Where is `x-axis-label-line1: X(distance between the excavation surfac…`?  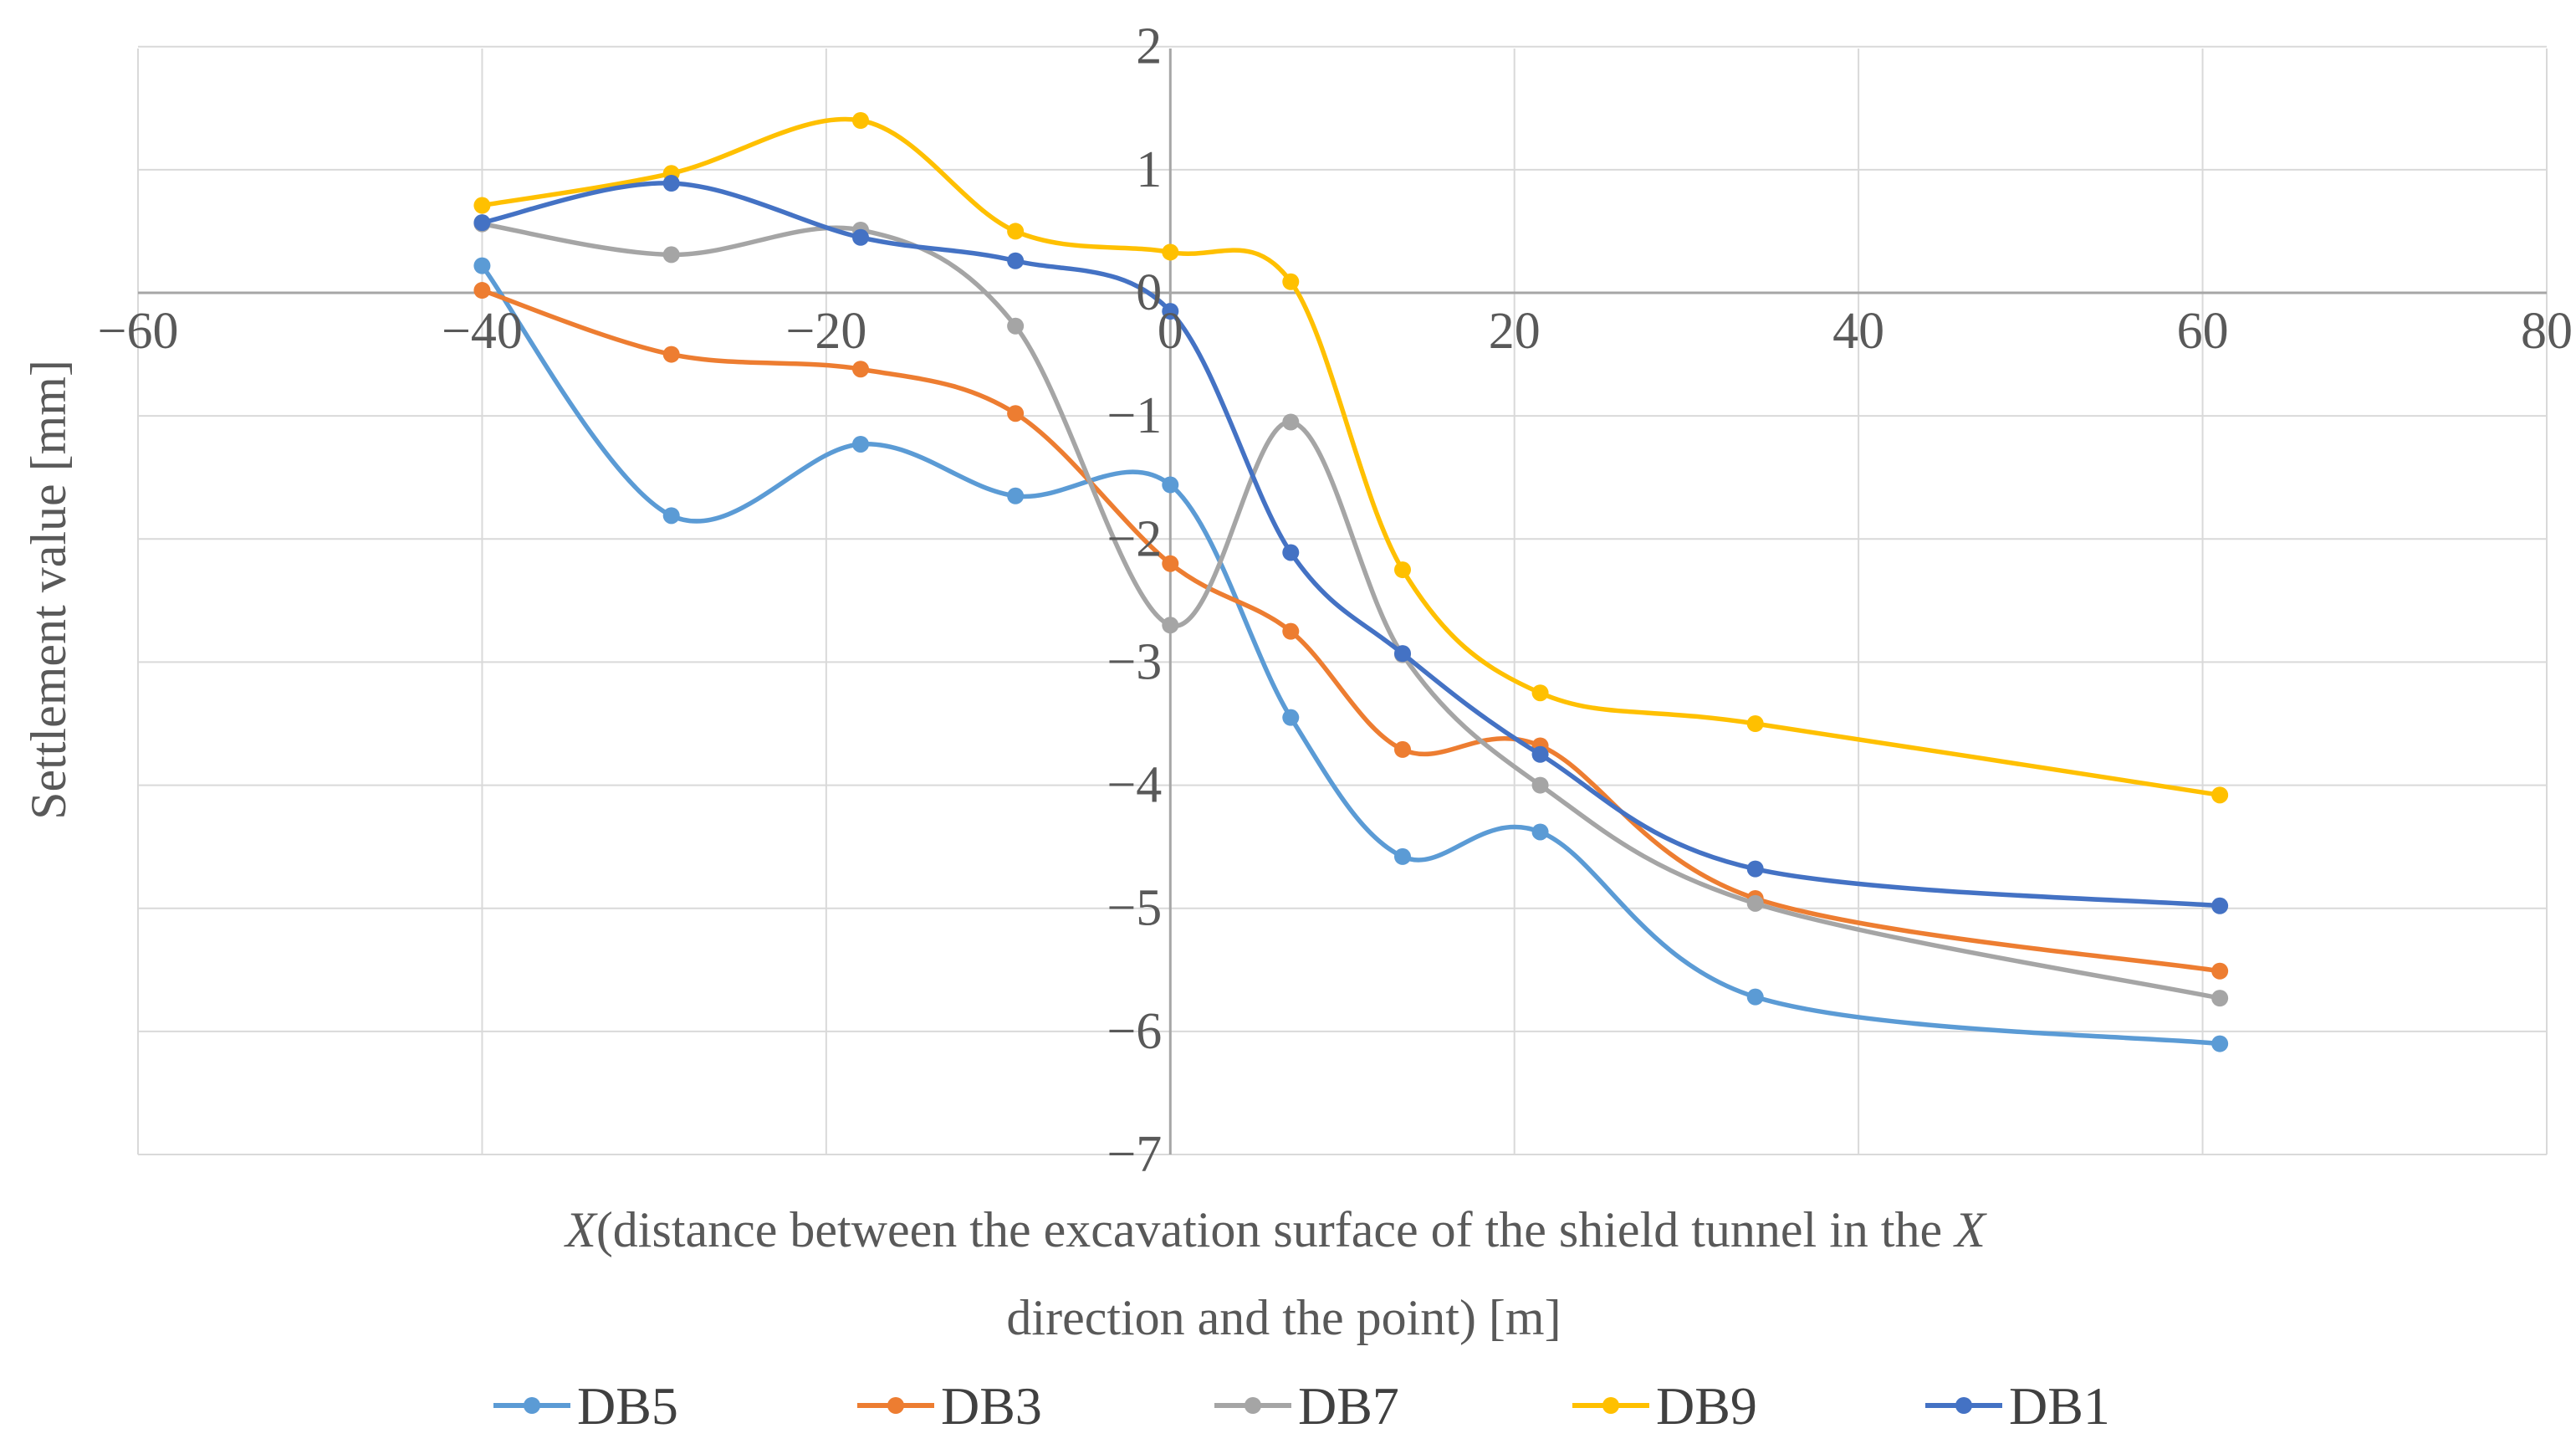 x-axis-label-line1: X(distance between the excavation surfac… is located at coordinates (1275, 1229).